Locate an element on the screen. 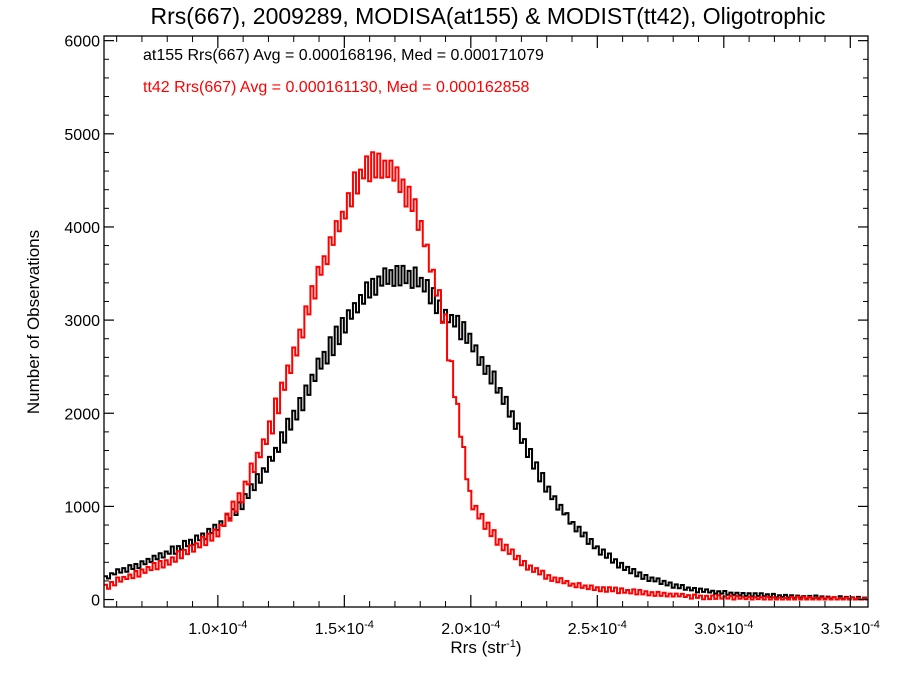  y-tick-label: 3000 is located at coordinates (82, 321).